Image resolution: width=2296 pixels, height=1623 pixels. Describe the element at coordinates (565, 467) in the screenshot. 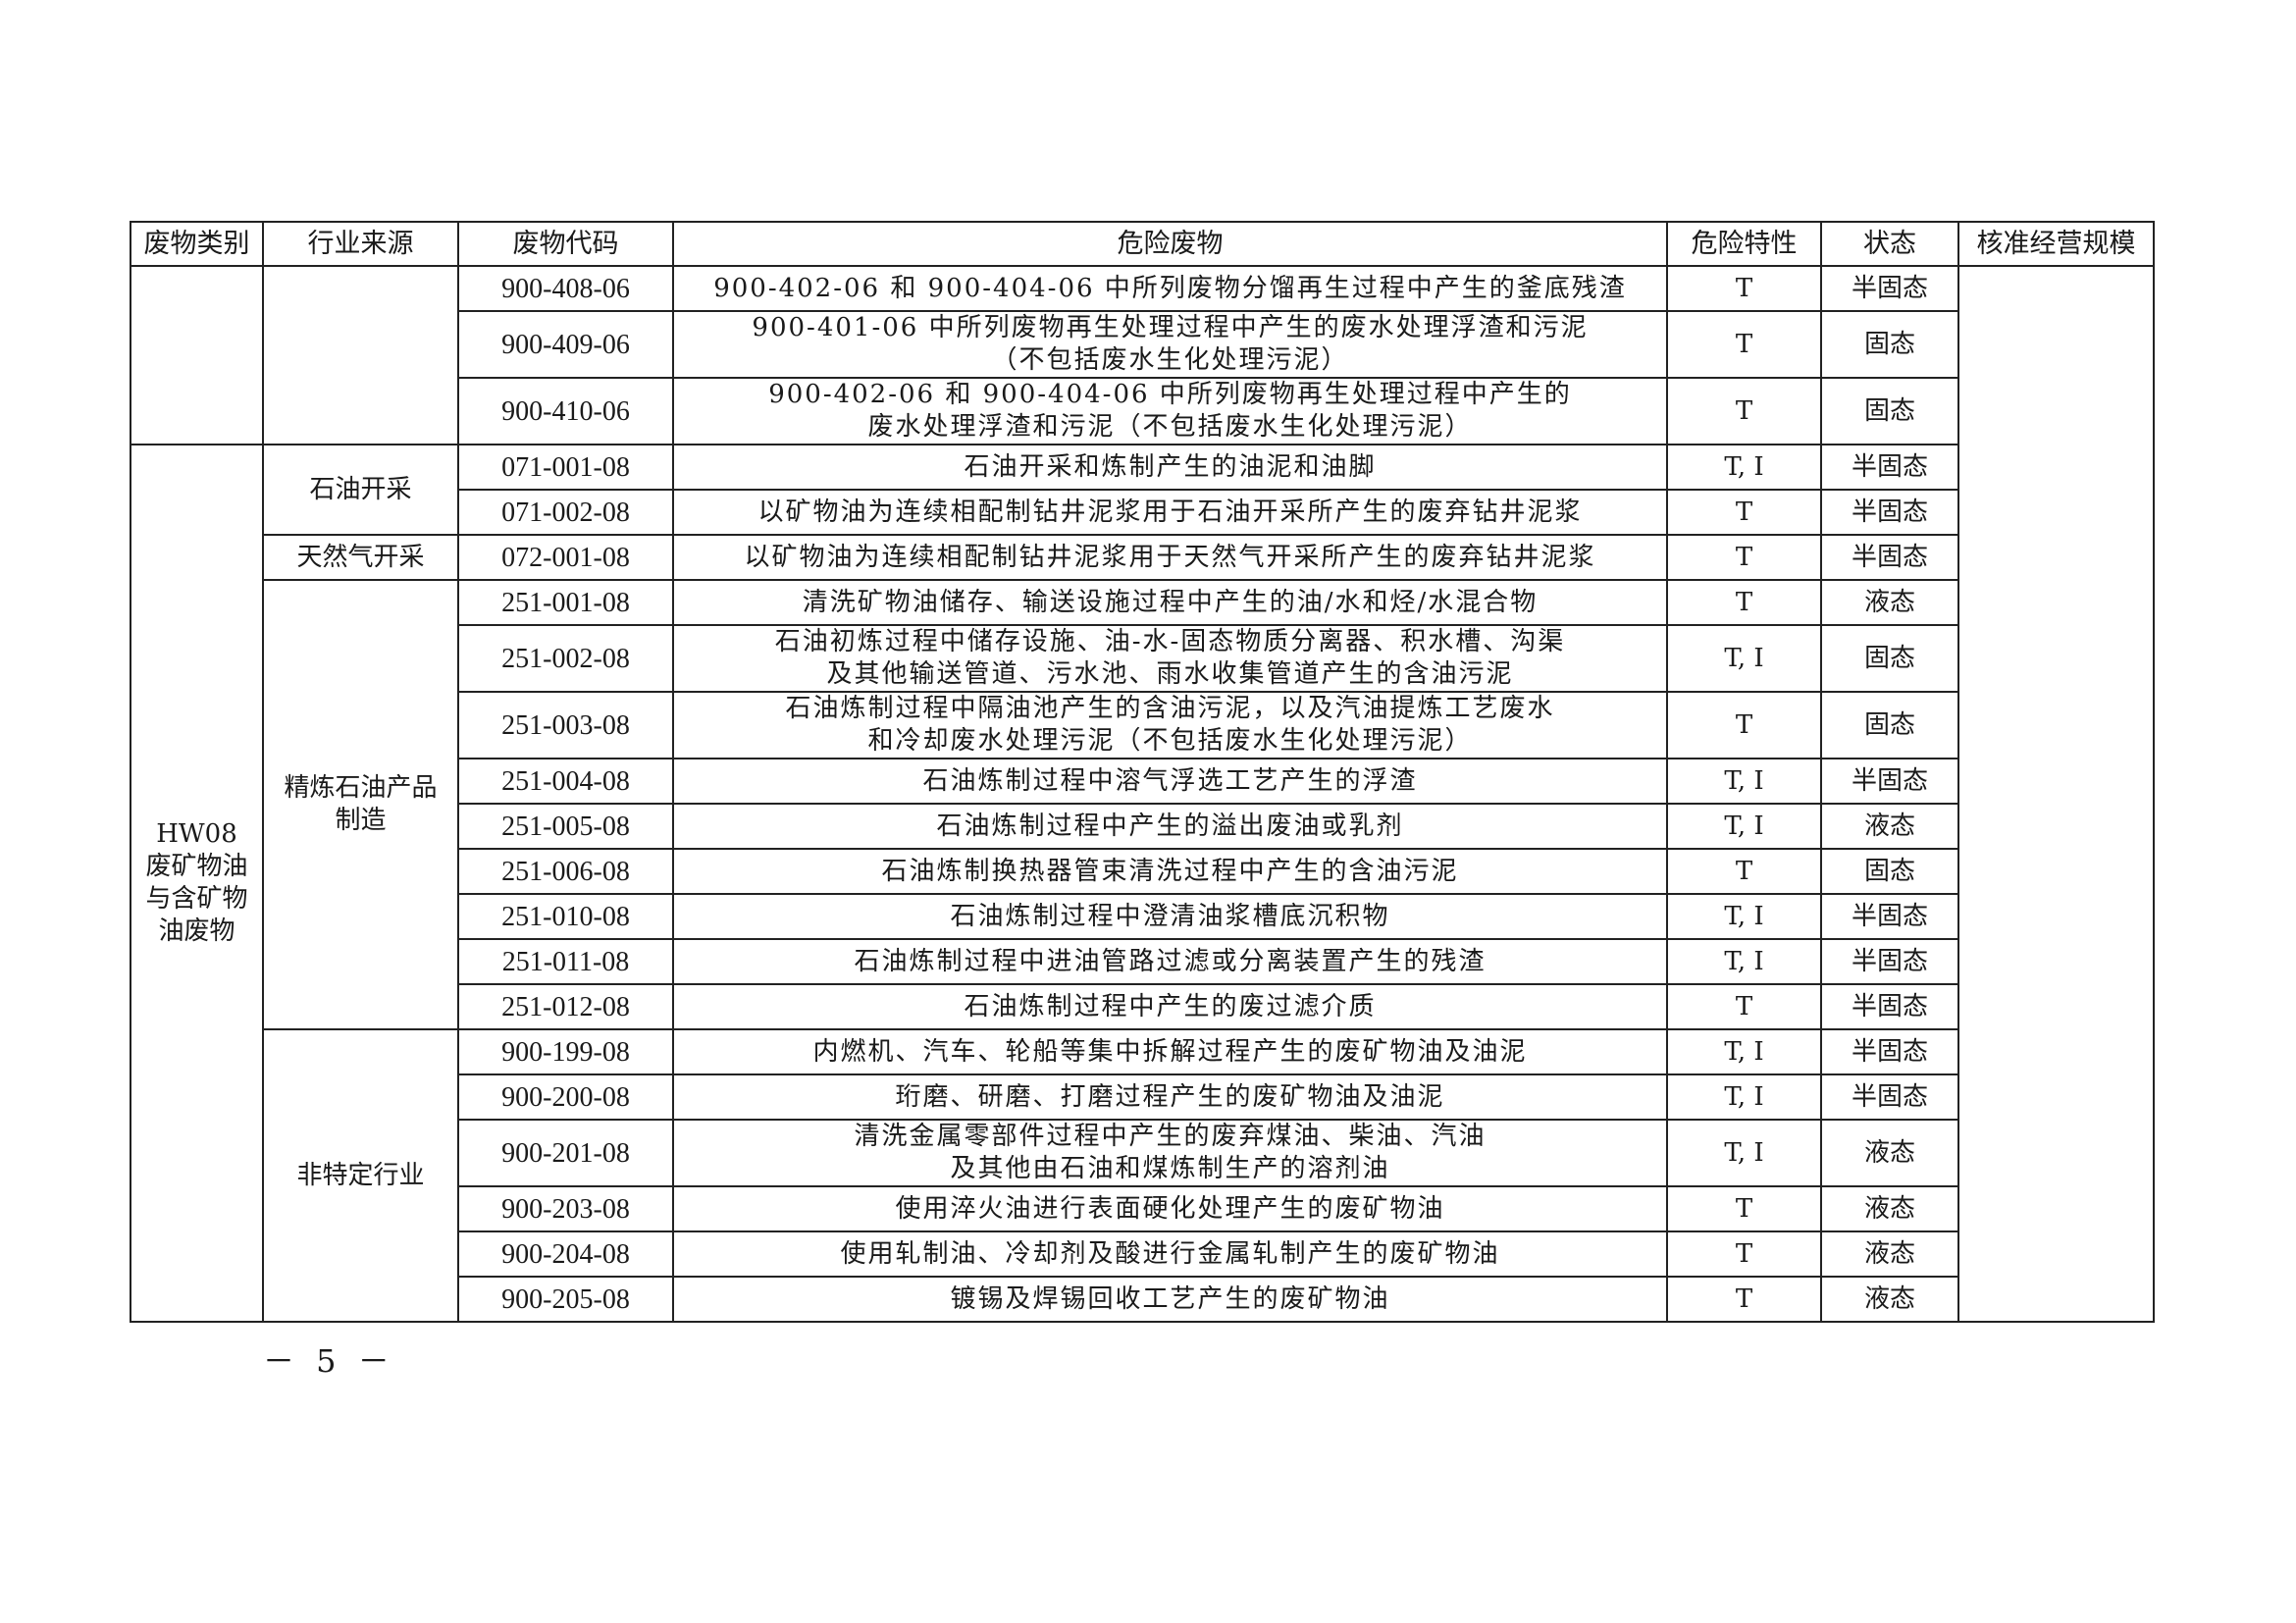

I see `waste-code-cell: 071-001-08` at that location.